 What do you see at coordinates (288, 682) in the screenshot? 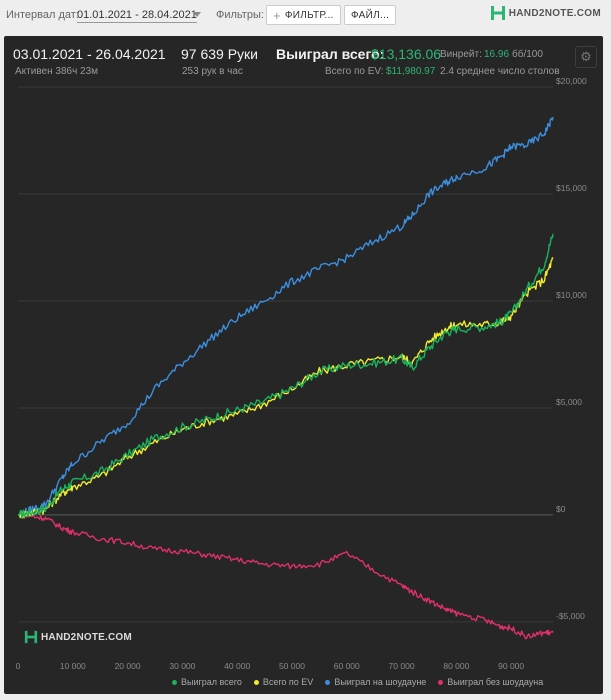
I see `legend-label: Всего по EV` at bounding box center [288, 682].